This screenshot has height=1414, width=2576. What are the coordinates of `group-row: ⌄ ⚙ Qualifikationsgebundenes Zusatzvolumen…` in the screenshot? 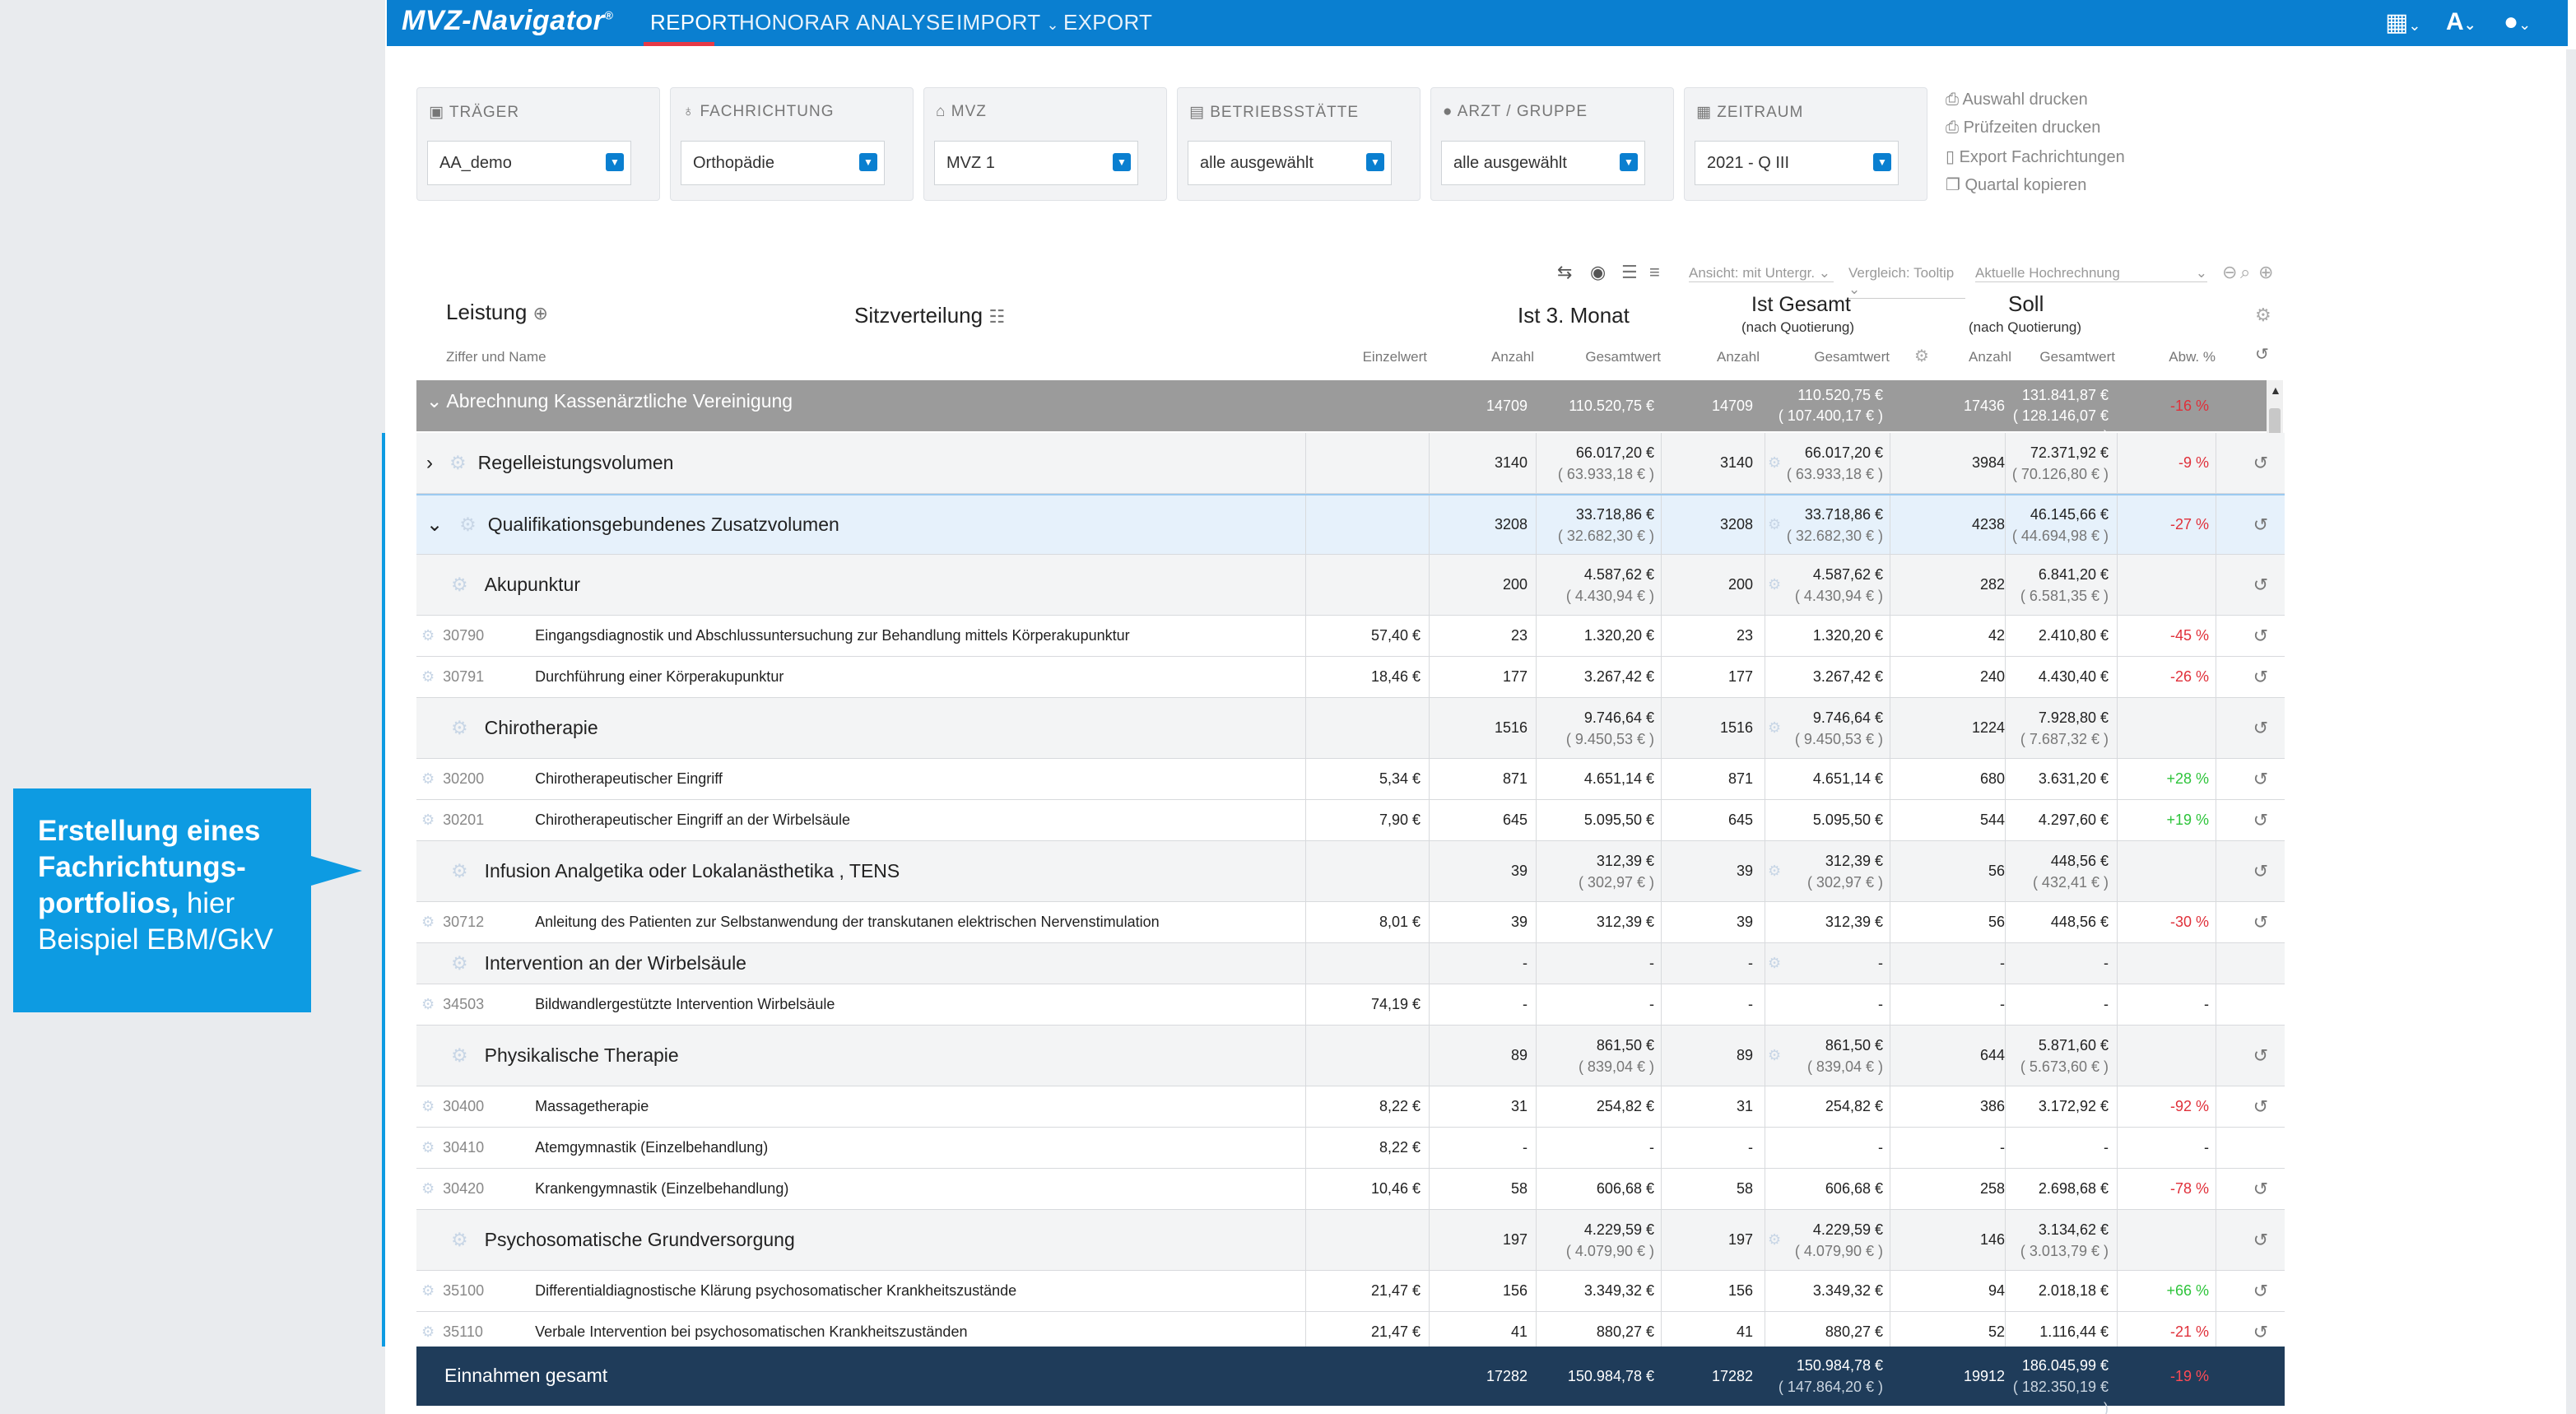 It's located at (1350, 524).